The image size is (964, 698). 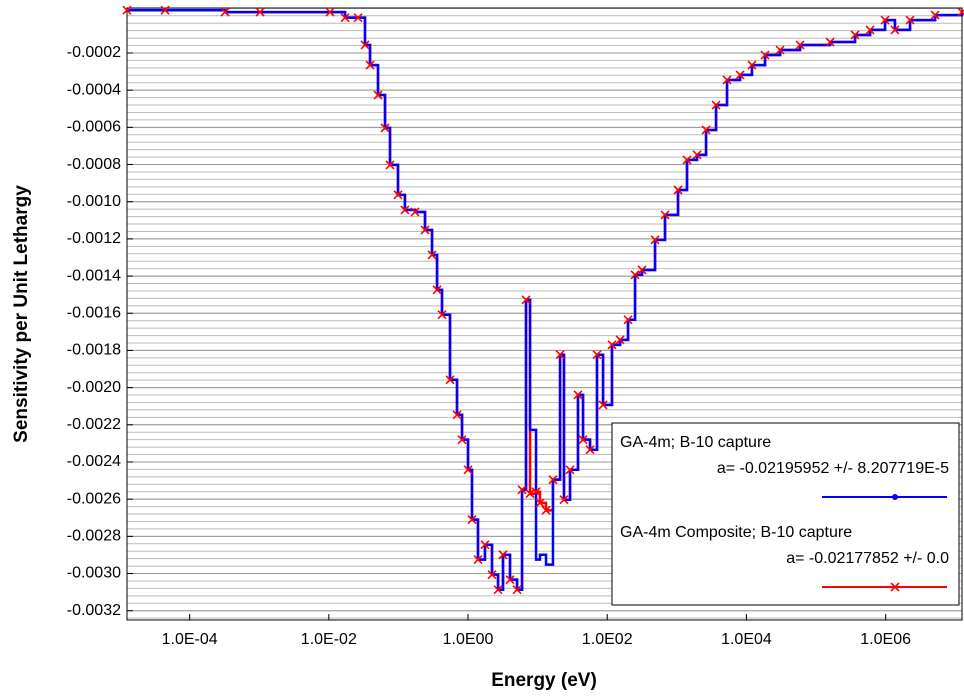 I want to click on y-tick-label: -0.0022, so click(x=94, y=424).